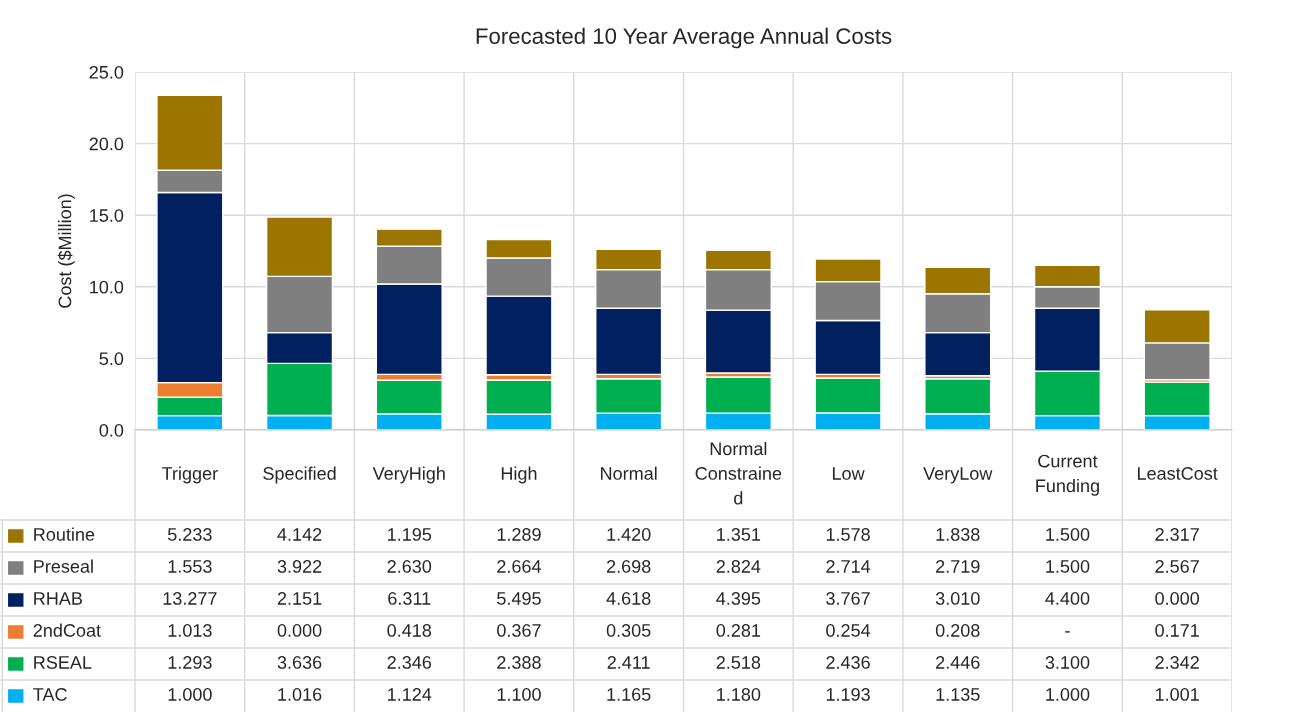 This screenshot has height=712, width=1296. What do you see at coordinates (629, 694) in the screenshot?
I see `data-label: 1.165` at bounding box center [629, 694].